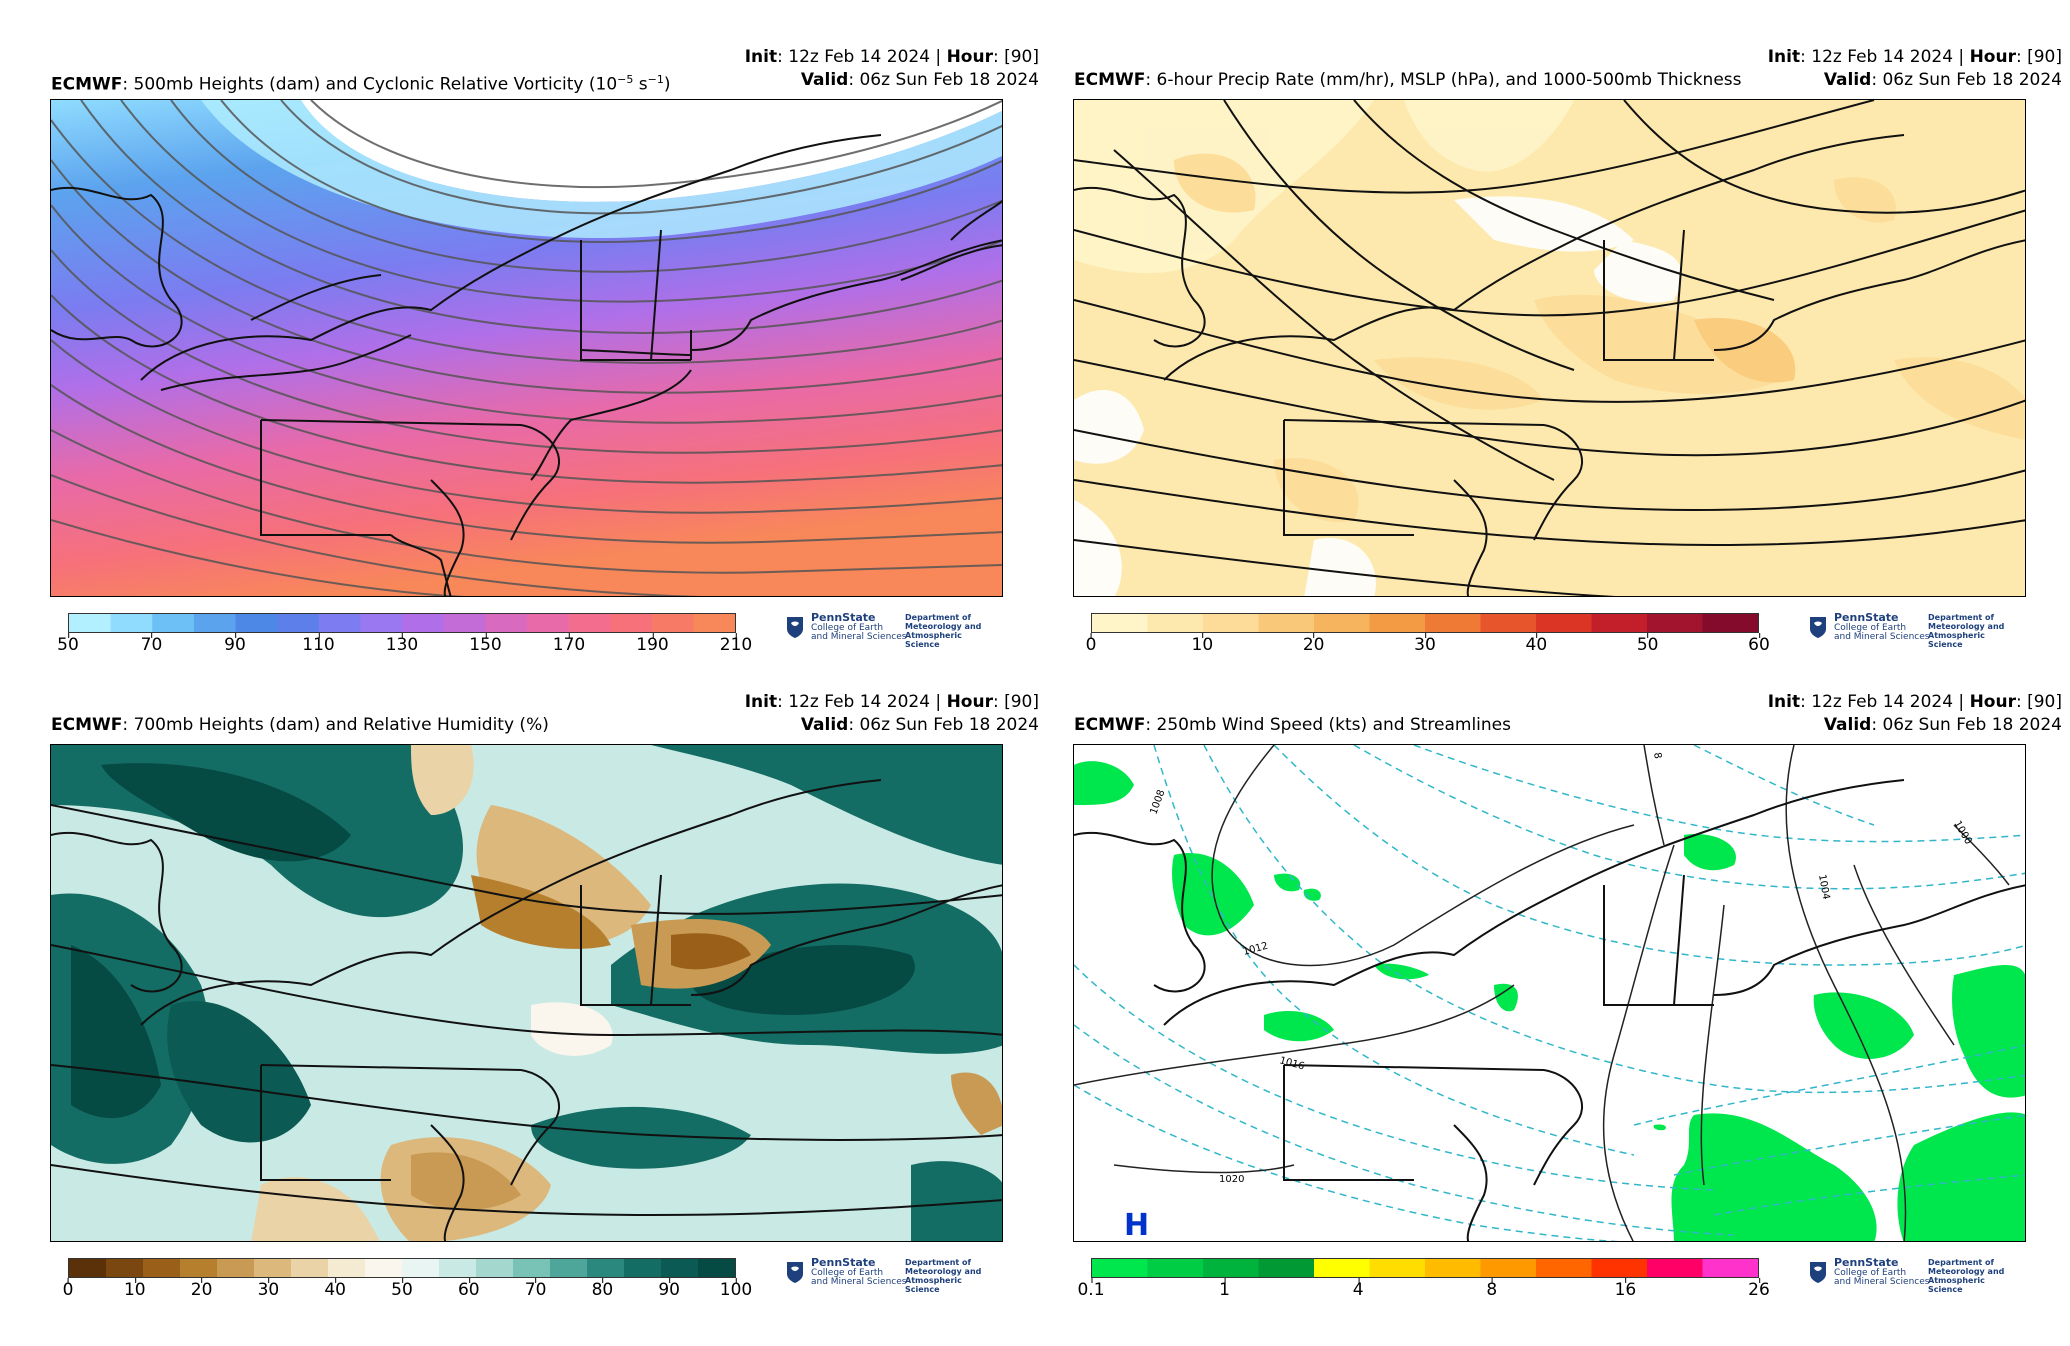 The image size is (2070, 1346). Describe the element at coordinates (134, 1289) in the screenshot. I see `colorbar-tick-label: 10` at that location.